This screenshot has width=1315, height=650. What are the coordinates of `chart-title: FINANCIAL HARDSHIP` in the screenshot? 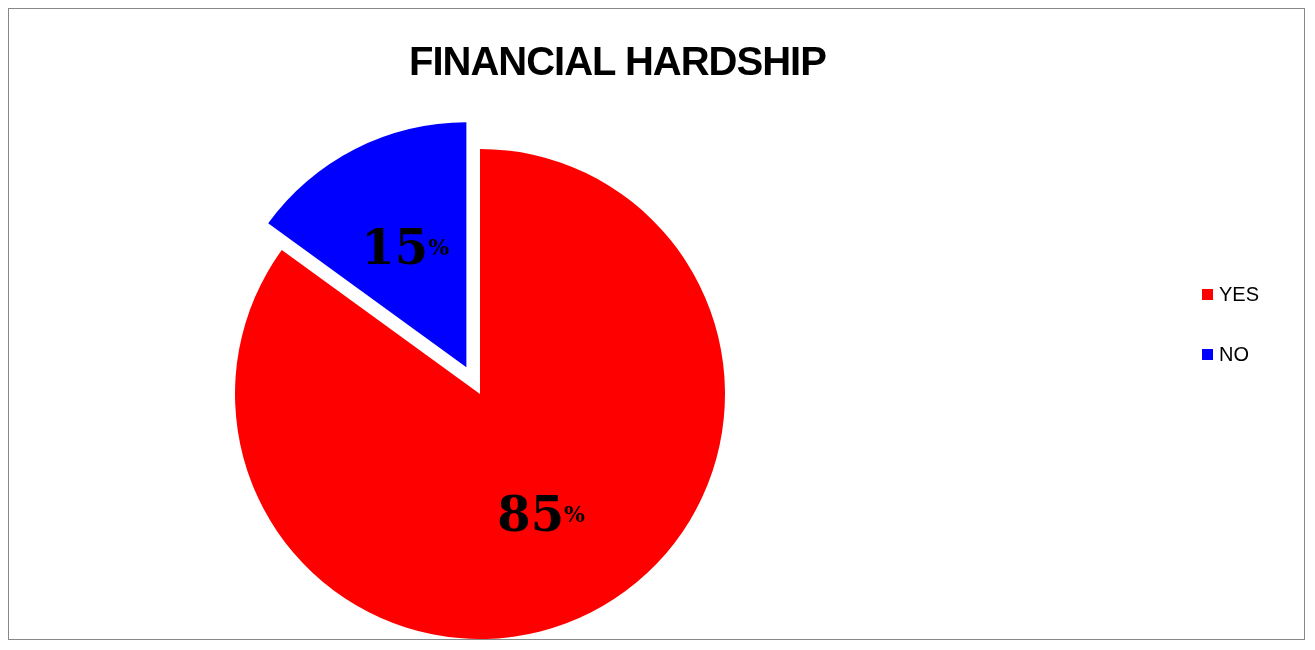 It's located at (617, 61).